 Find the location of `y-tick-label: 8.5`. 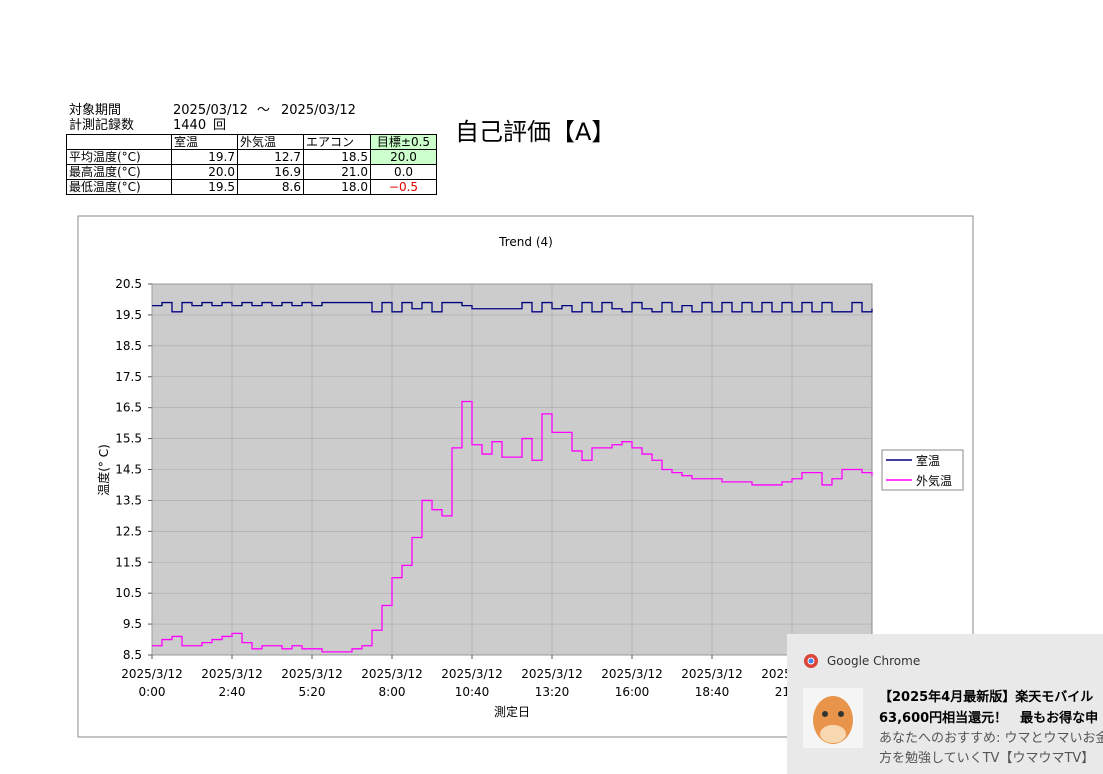

y-tick-label: 8.5 is located at coordinates (132, 655).